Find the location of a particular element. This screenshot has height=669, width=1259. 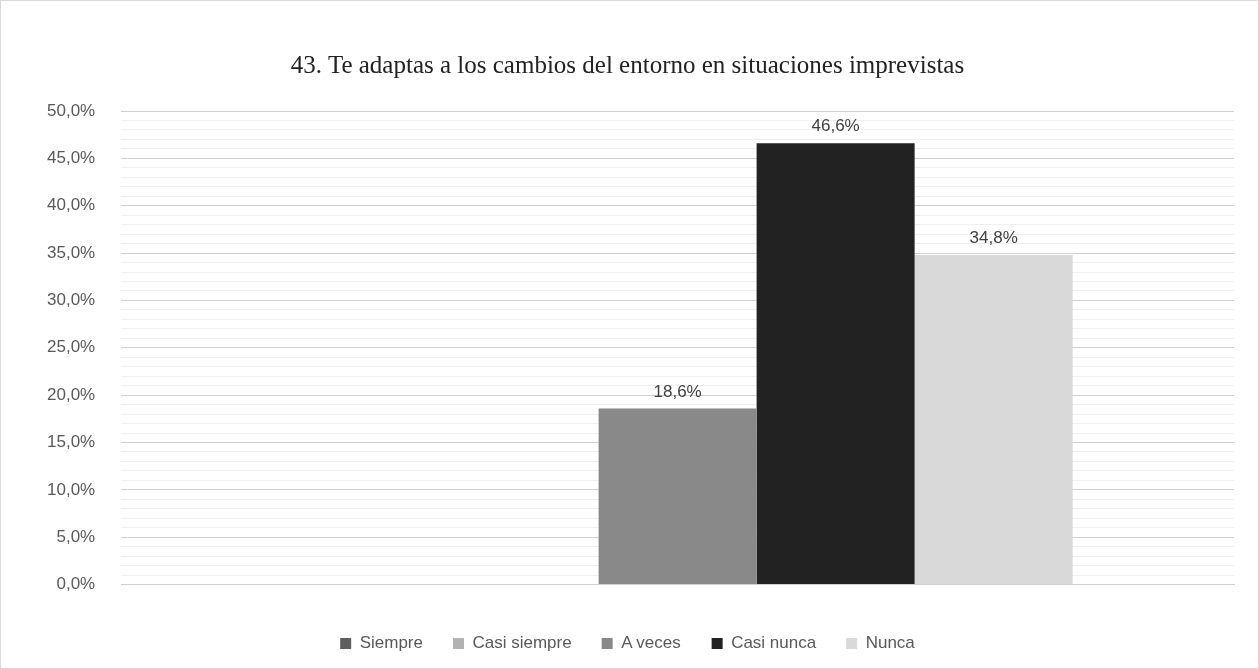

y-tick-label: 20,0% is located at coordinates (71, 394).